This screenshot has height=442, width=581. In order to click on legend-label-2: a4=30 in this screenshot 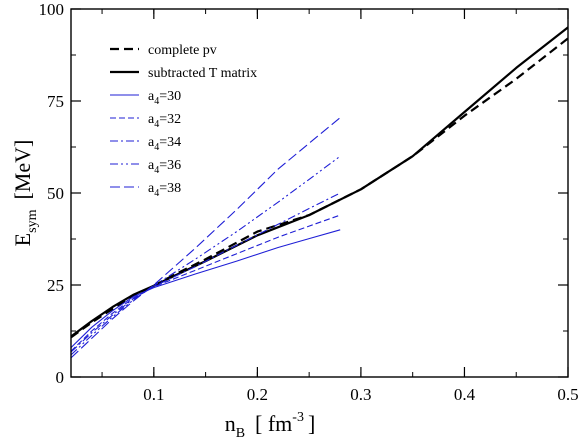, I will do `click(164, 98)`.